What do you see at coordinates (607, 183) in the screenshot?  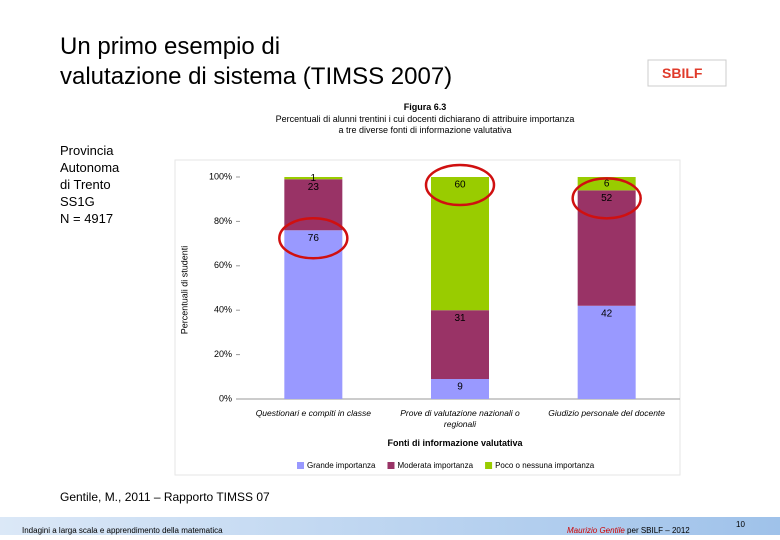 I see `data-label: 6` at bounding box center [607, 183].